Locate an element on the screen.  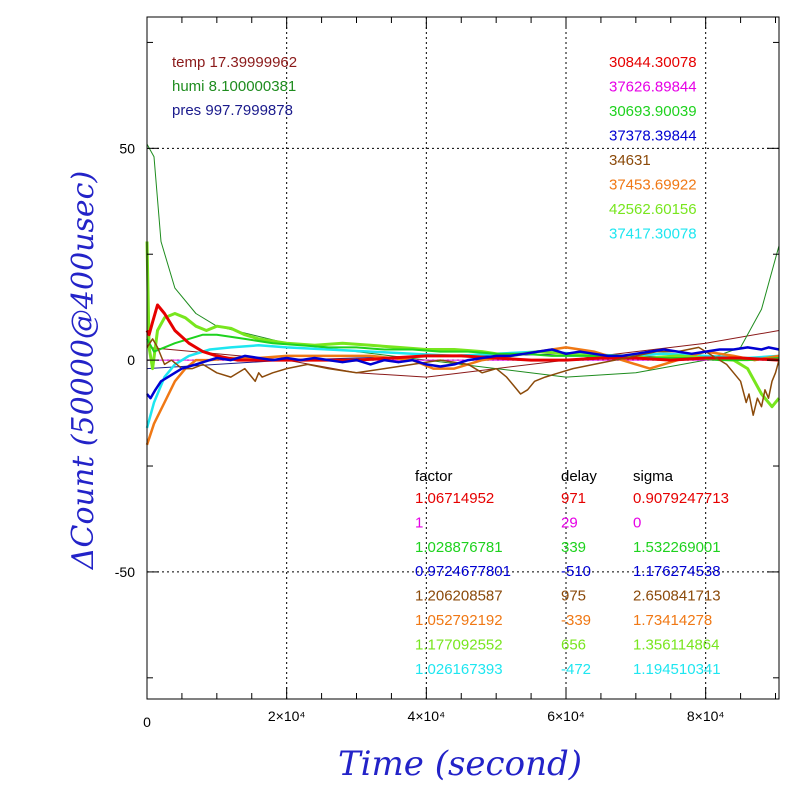
x-axis-title: Time (second) is located at coordinates (460, 764).